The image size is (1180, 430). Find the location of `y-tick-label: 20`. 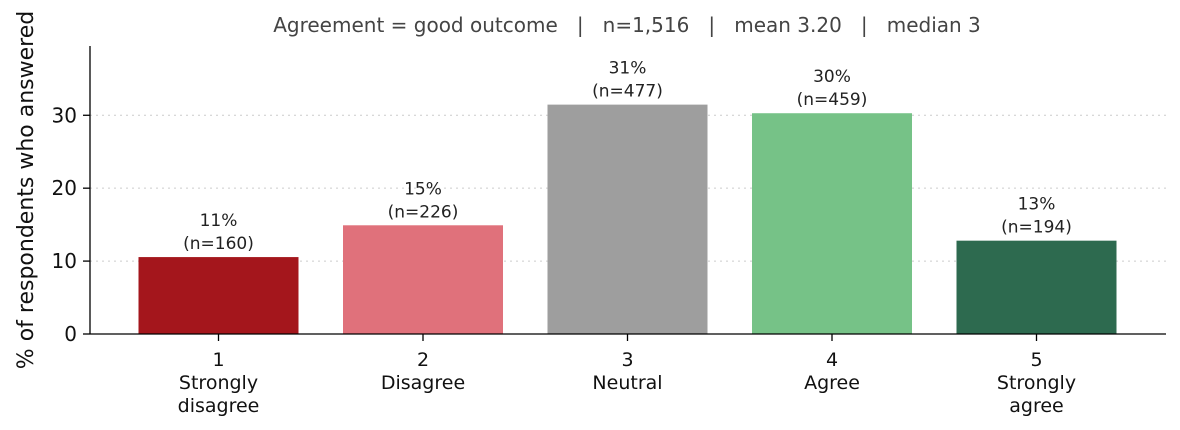

y-tick-label: 20 is located at coordinates (64, 188).